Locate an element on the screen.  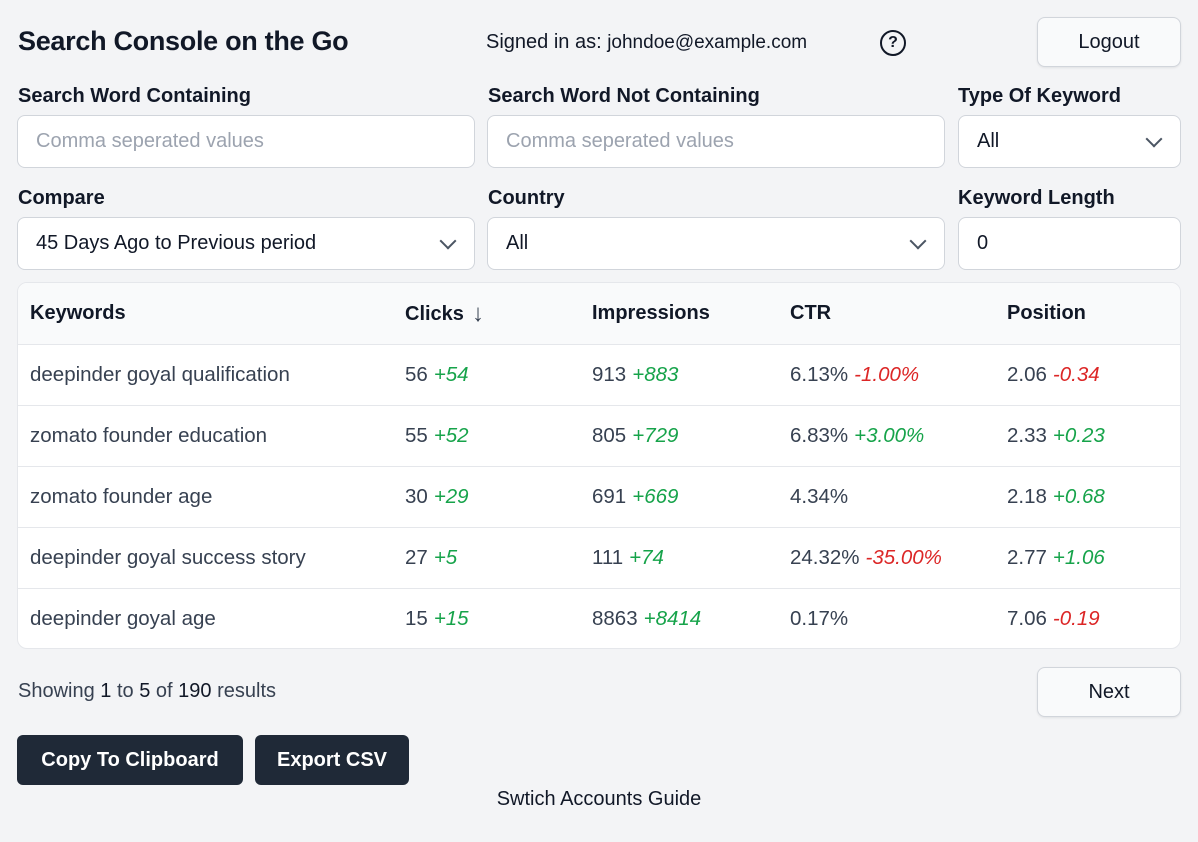
impressions-cell: 913 +883 is located at coordinates (635, 375).